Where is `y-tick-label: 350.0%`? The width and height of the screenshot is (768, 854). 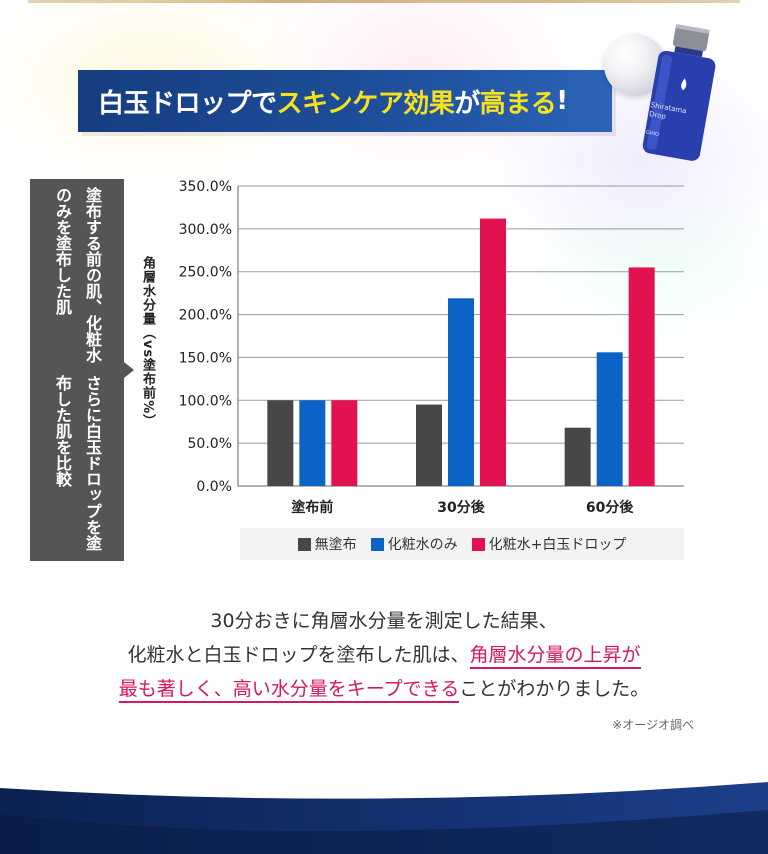
y-tick-label: 350.0% is located at coordinates (205, 187).